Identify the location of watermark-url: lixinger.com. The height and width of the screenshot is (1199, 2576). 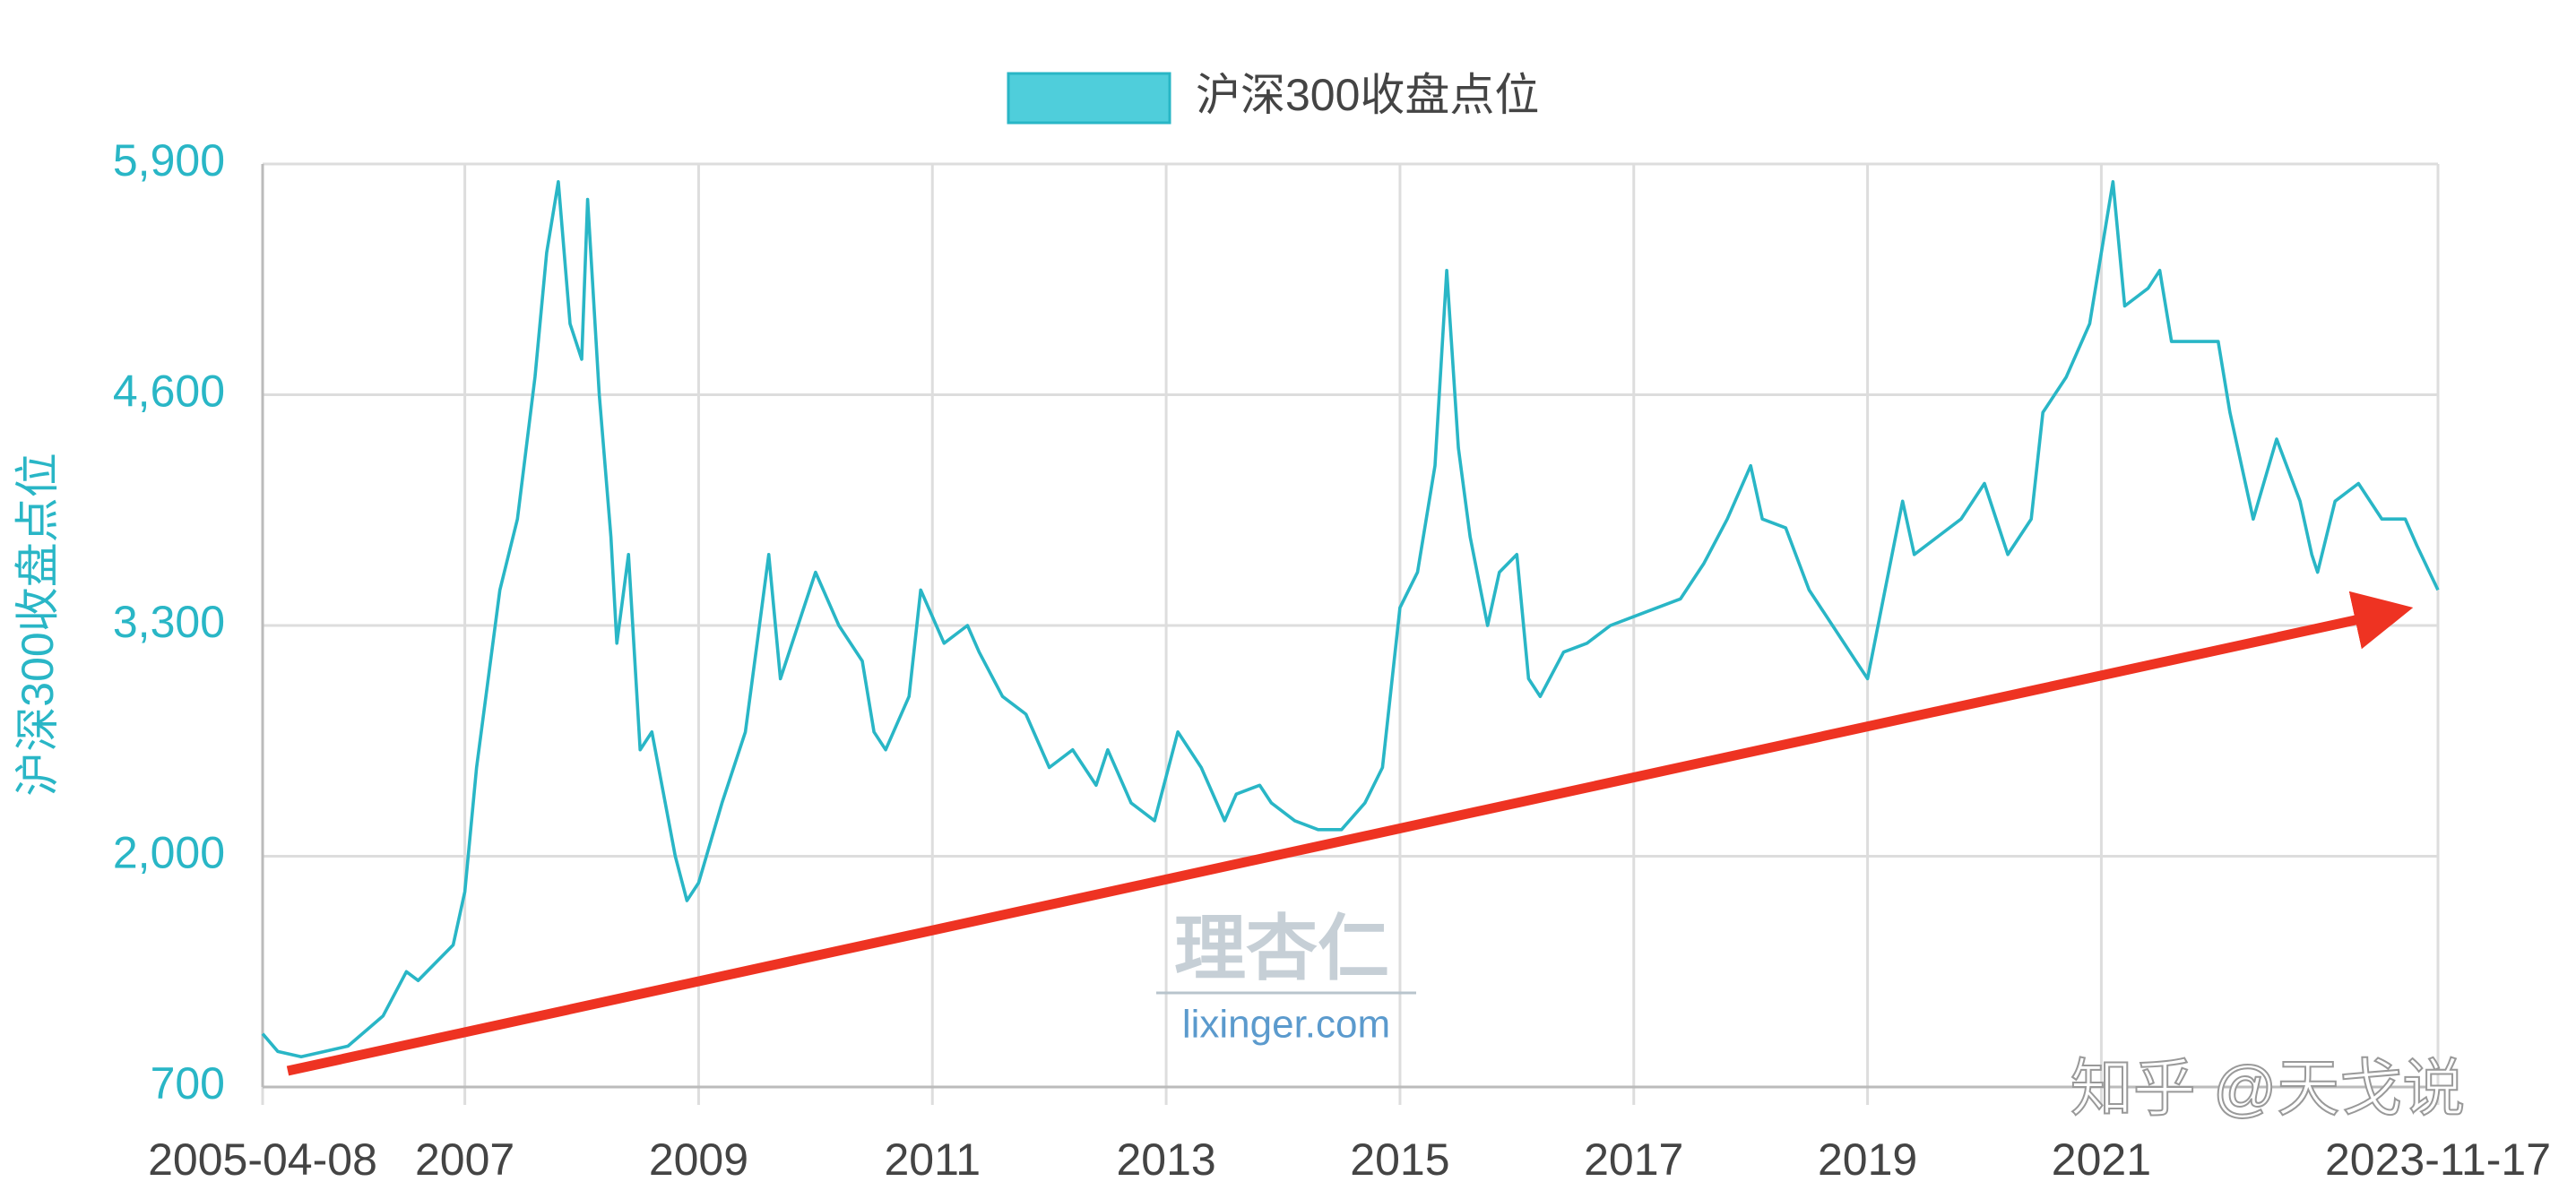
(1286, 1025).